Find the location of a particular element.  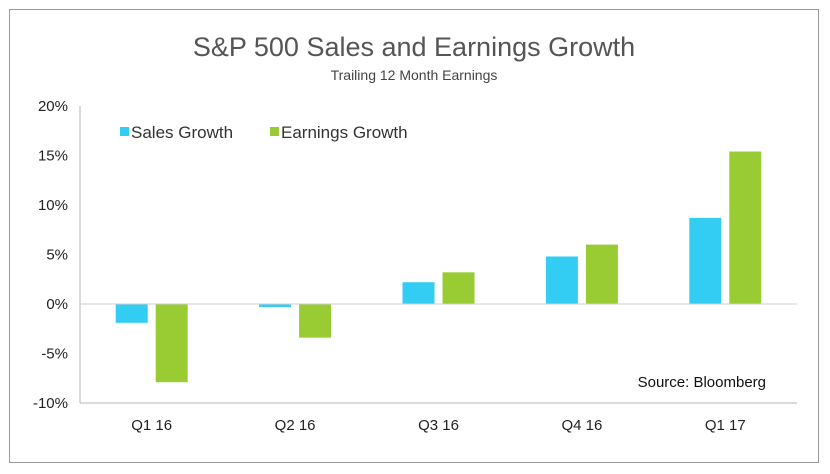

y-tick-label: 10% is located at coordinates (53, 205).